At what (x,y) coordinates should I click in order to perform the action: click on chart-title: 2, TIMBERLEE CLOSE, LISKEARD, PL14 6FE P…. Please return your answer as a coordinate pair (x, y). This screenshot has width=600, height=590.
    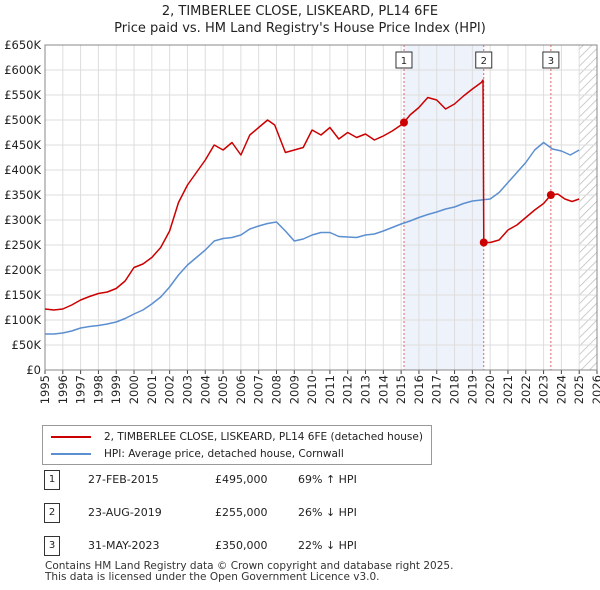
    Looking at the image, I should click on (300, 20).